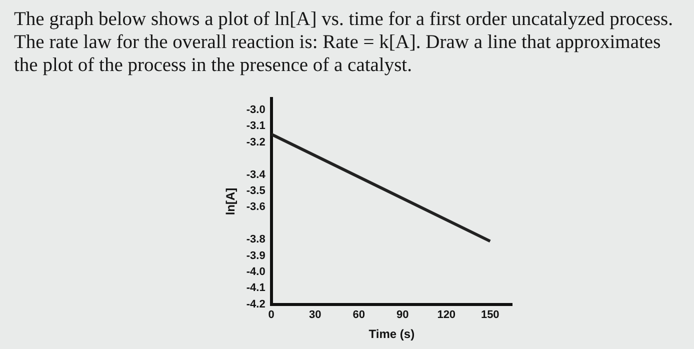 The height and width of the screenshot is (349, 694). What do you see at coordinates (256, 126) in the screenshot?
I see `y-tick-label: -3.1` at bounding box center [256, 126].